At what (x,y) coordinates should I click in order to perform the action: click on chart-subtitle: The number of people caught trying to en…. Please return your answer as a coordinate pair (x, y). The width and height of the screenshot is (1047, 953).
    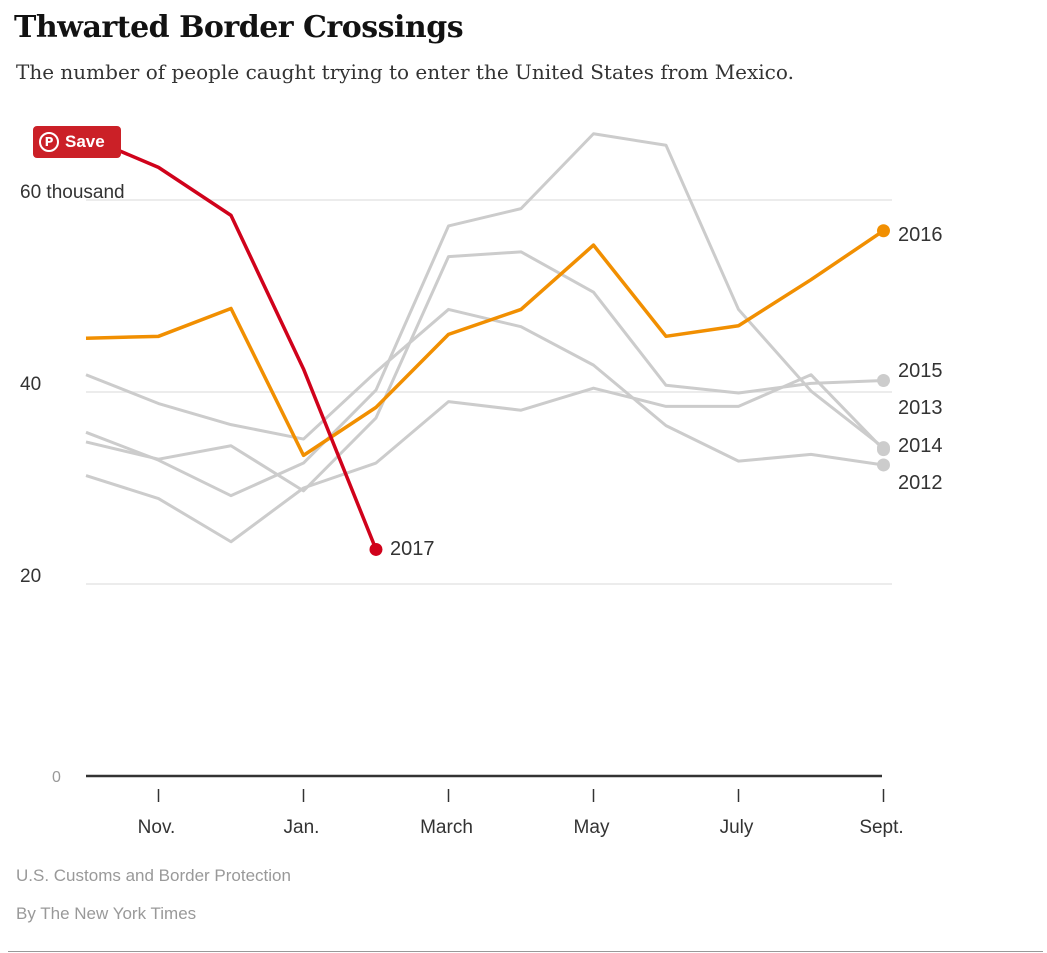
    Looking at the image, I should click on (405, 72).